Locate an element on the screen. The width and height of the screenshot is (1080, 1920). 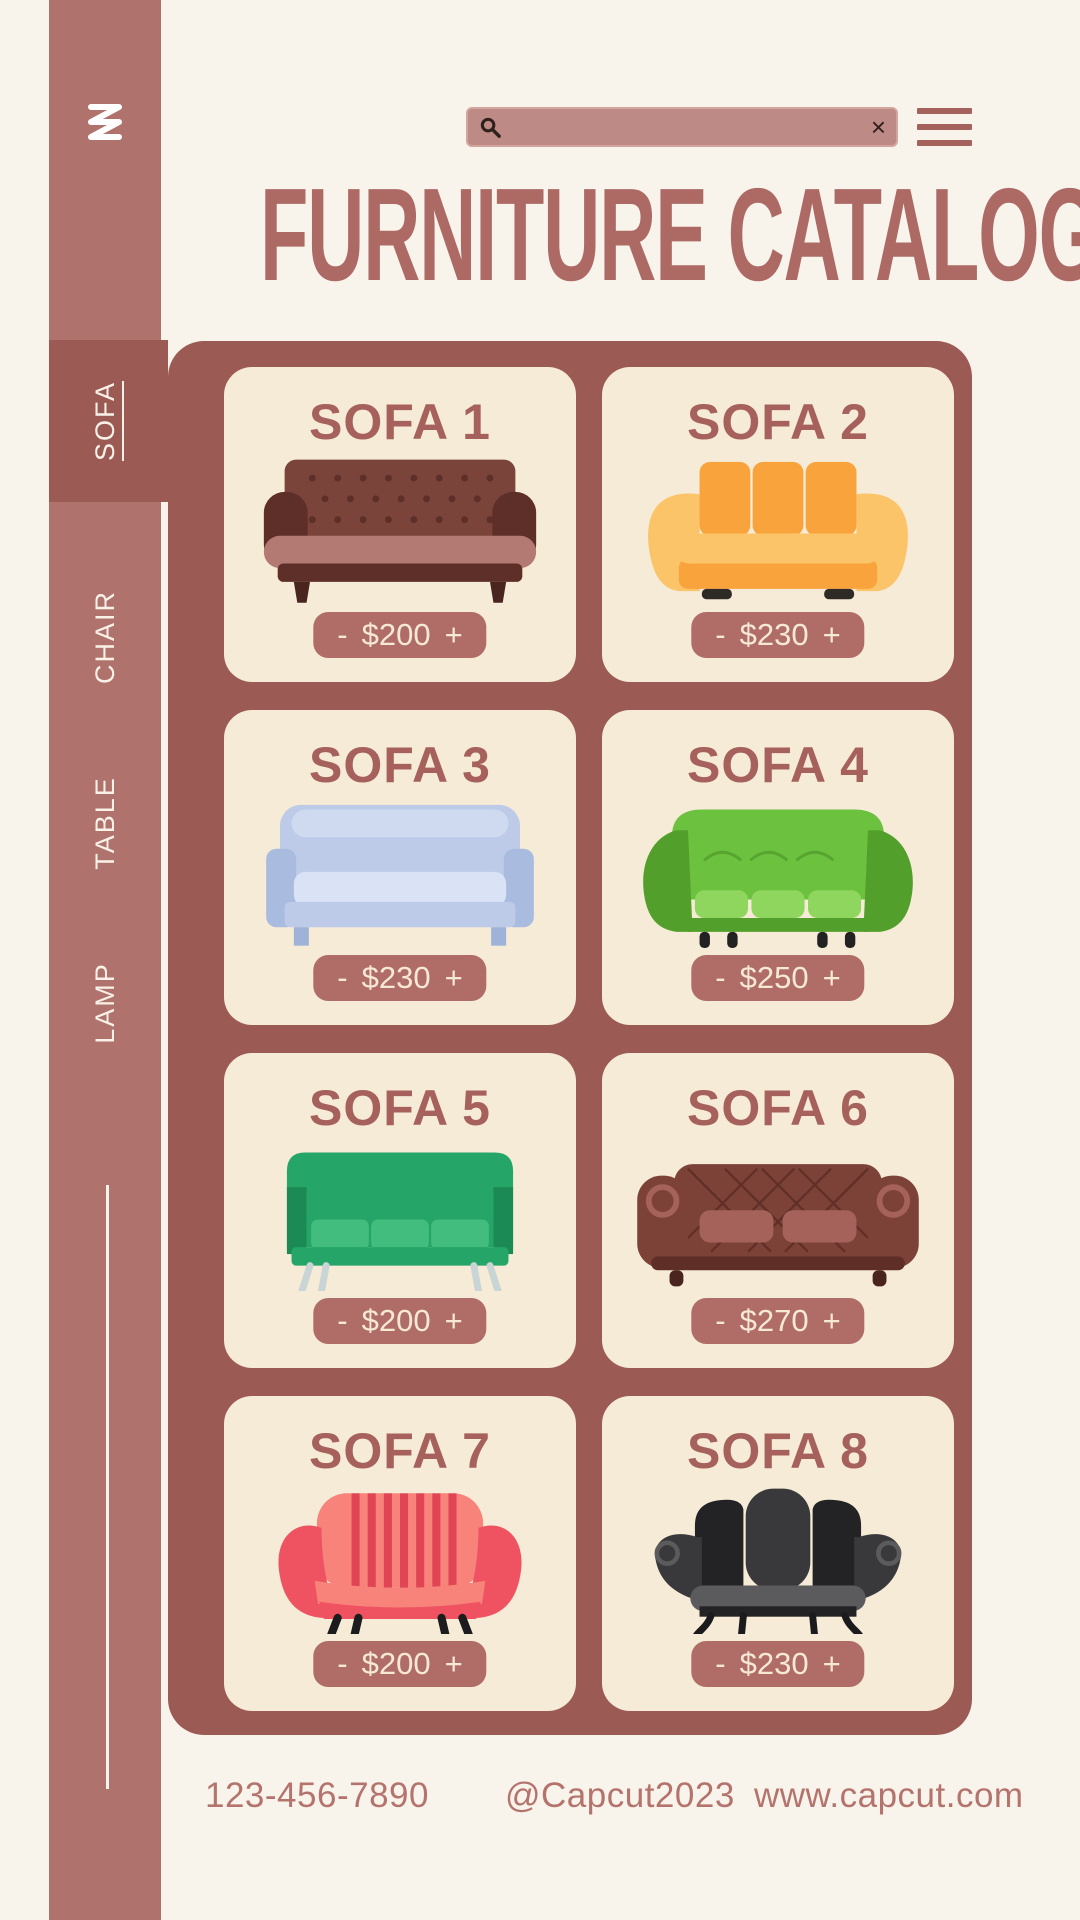
product-card: SOFA 5 - $200 is located at coordinates (400, 1210).